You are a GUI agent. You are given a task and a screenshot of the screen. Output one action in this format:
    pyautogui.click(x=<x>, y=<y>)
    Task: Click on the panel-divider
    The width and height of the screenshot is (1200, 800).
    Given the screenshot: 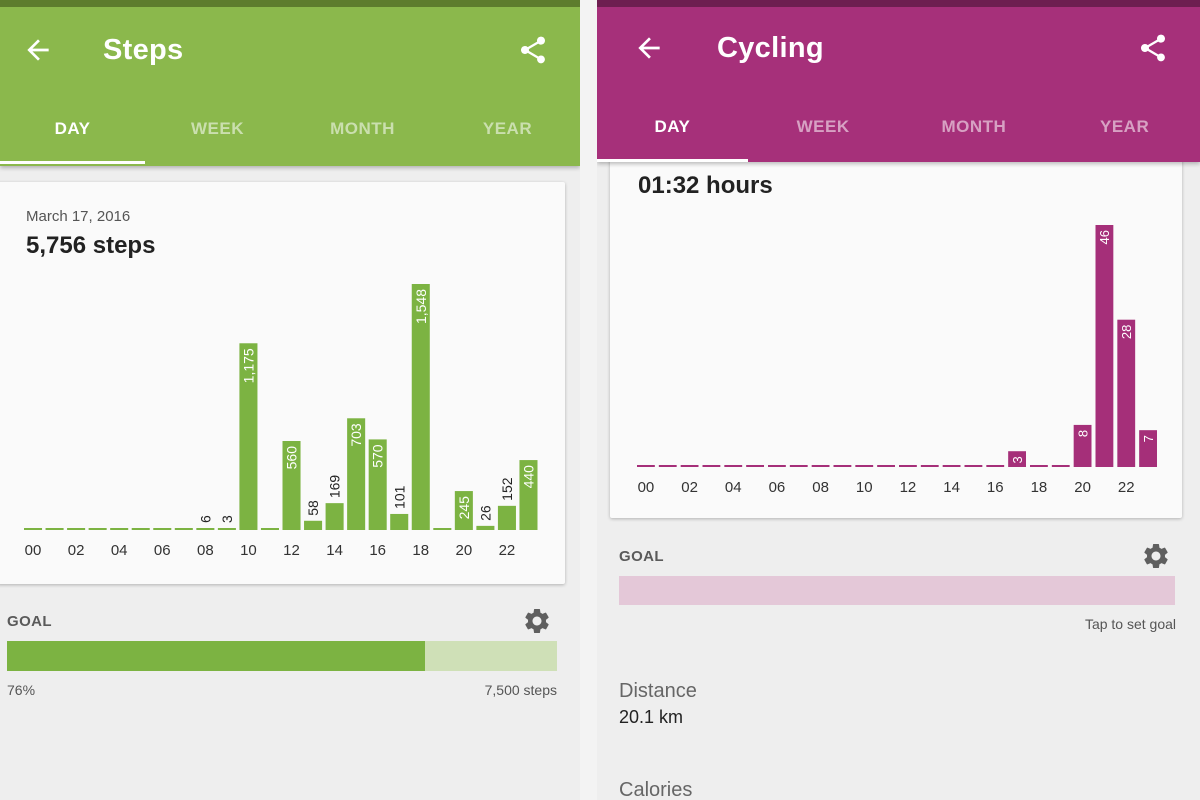 What is the action you would take?
    pyautogui.click(x=588, y=400)
    